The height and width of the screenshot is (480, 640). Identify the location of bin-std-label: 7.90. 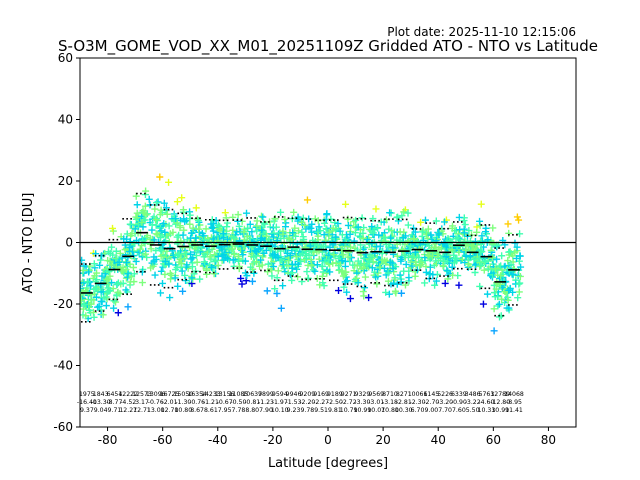
(266, 410).